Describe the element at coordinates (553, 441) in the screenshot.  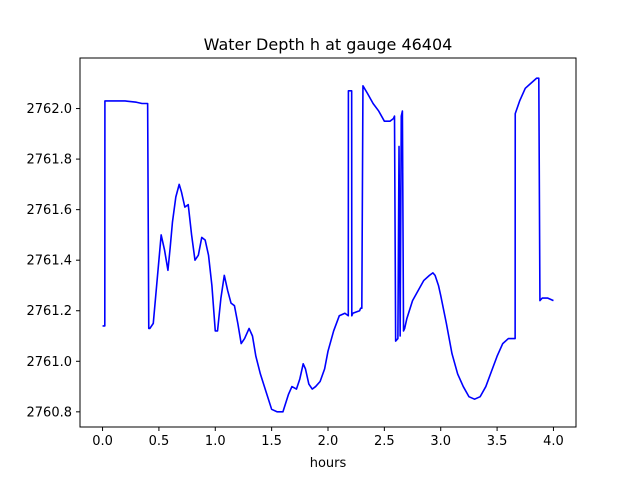
I see `x-tick-label: 4.0` at that location.